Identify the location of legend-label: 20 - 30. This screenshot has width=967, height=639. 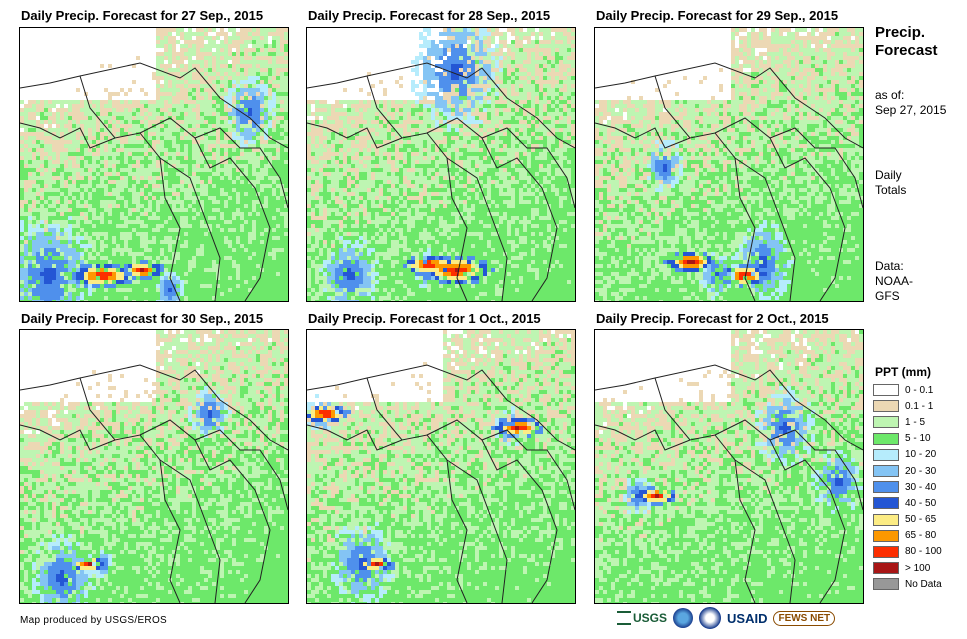
(920, 471).